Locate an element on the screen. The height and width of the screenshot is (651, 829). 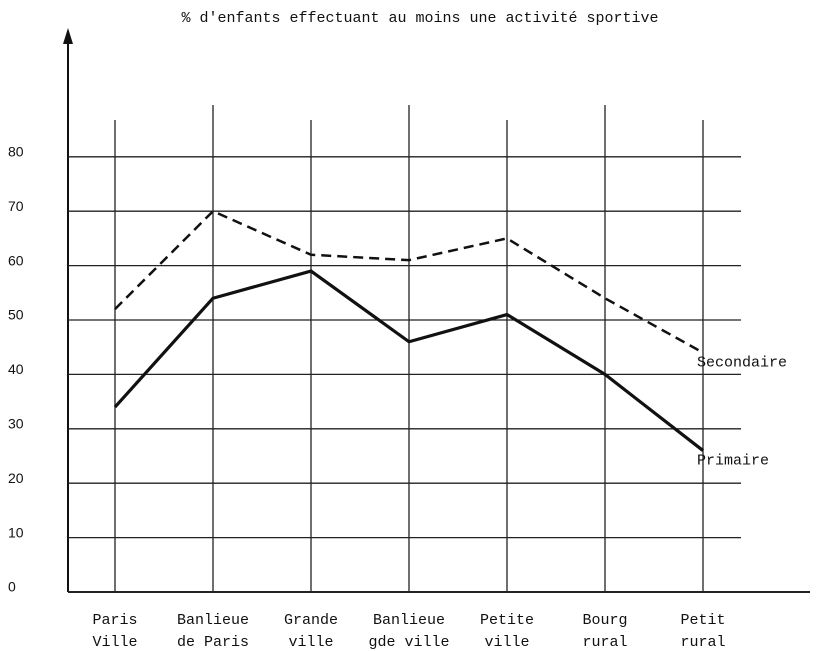
y-tick-label: 40 is located at coordinates (16, 369).